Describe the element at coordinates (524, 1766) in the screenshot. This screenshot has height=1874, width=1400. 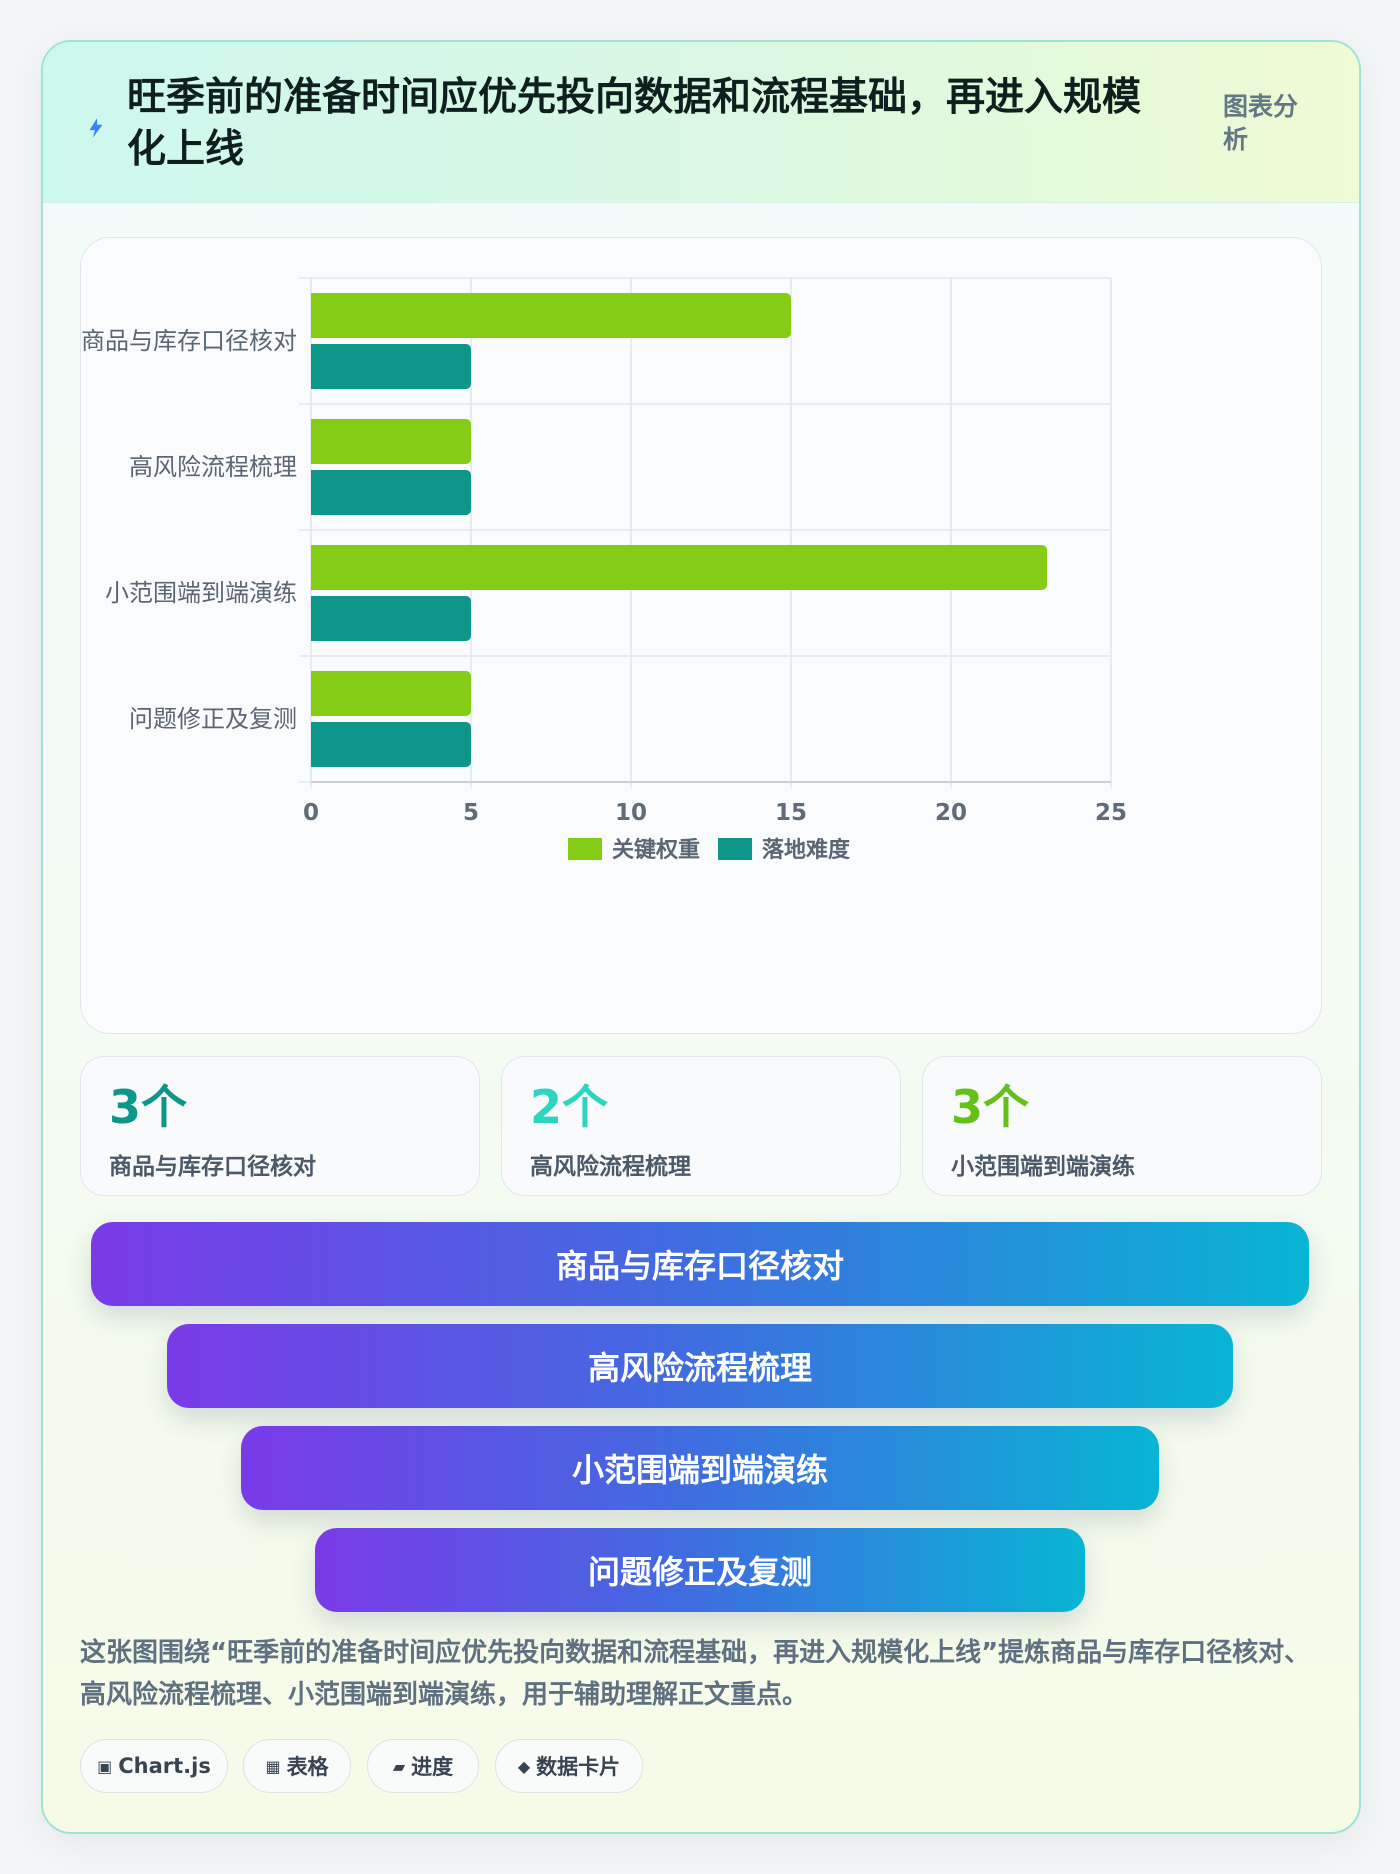
I see `diamond-icon: ◆` at that location.